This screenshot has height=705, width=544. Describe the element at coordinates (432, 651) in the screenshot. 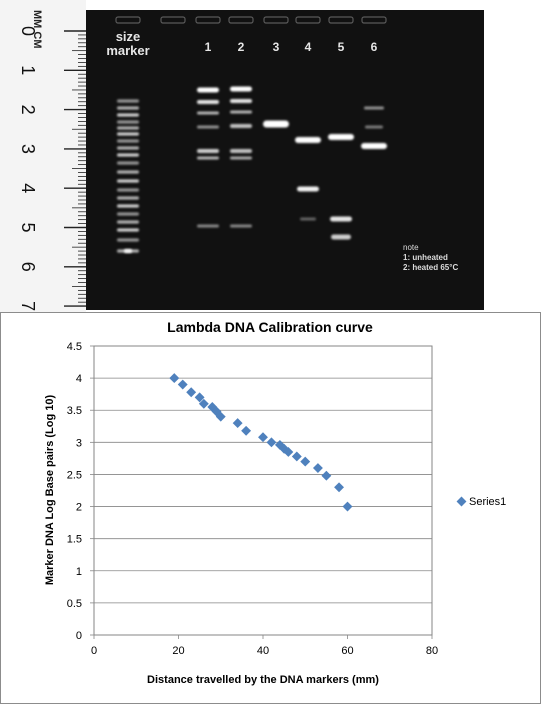

I see `x-tick-label: 80` at that location.